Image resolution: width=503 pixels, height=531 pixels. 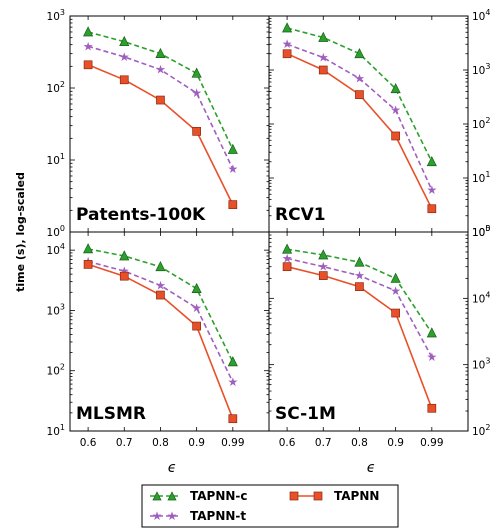 I want to click on legend-marker-tapnn-c-triangle-icon, so click(x=157, y=496).